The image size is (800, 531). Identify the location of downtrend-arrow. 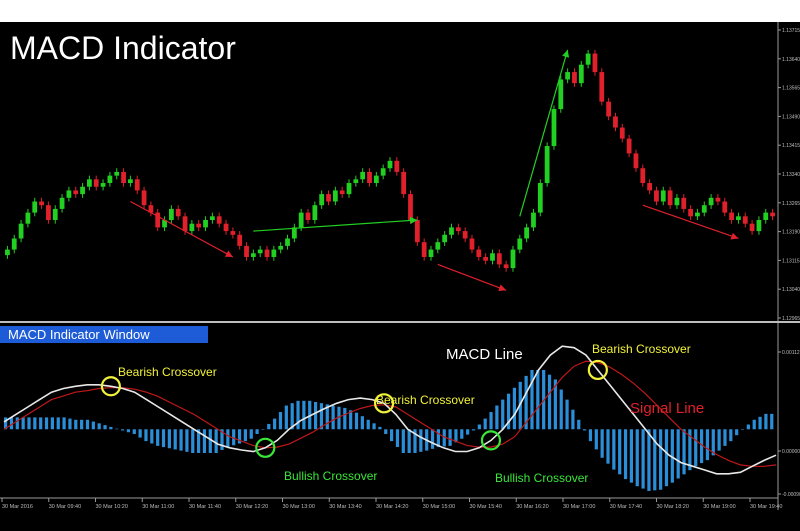
(182, 229).